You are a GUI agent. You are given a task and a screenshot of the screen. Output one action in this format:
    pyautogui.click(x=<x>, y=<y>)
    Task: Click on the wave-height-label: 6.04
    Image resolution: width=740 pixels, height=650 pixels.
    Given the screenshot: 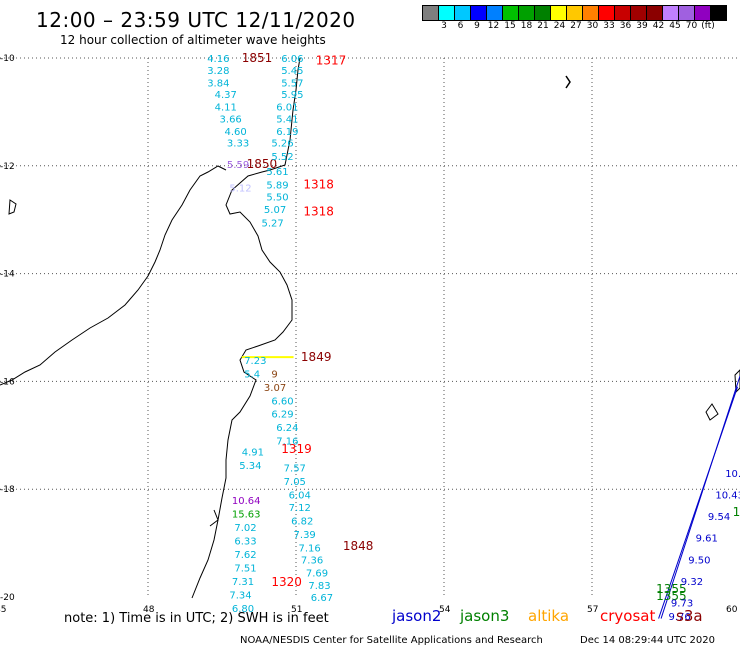 What is the action you would take?
    pyautogui.click(x=300, y=496)
    